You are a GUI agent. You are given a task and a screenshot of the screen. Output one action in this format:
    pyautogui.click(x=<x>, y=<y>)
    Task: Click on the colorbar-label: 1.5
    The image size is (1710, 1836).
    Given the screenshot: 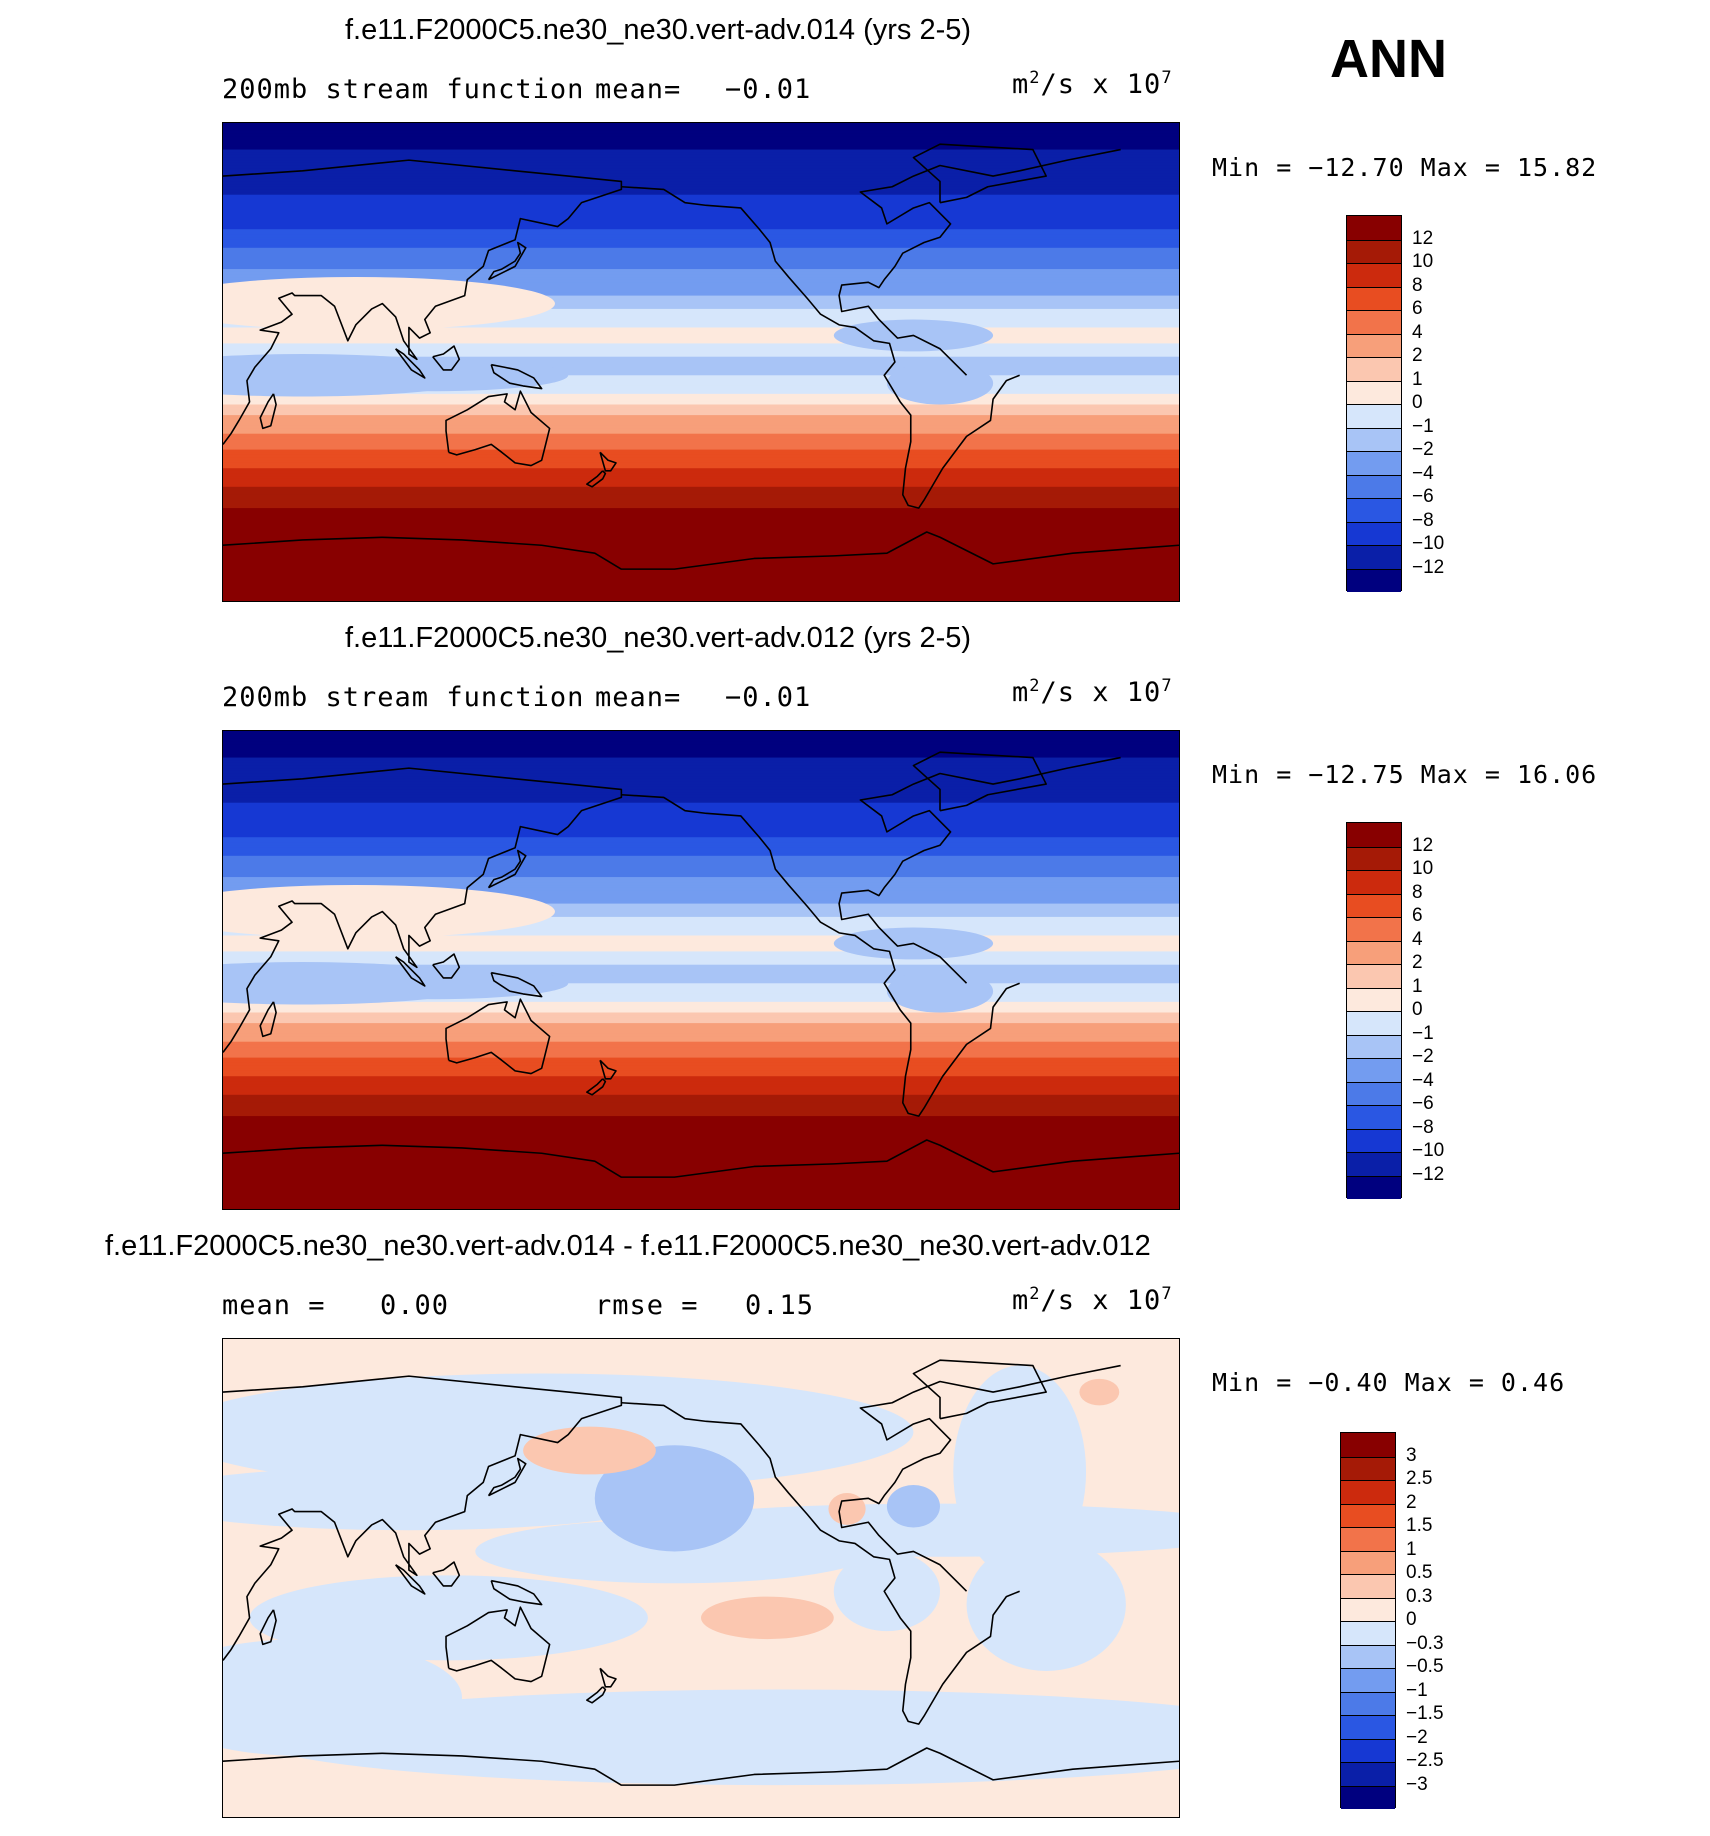 What is the action you would take?
    pyautogui.click(x=1419, y=1525)
    